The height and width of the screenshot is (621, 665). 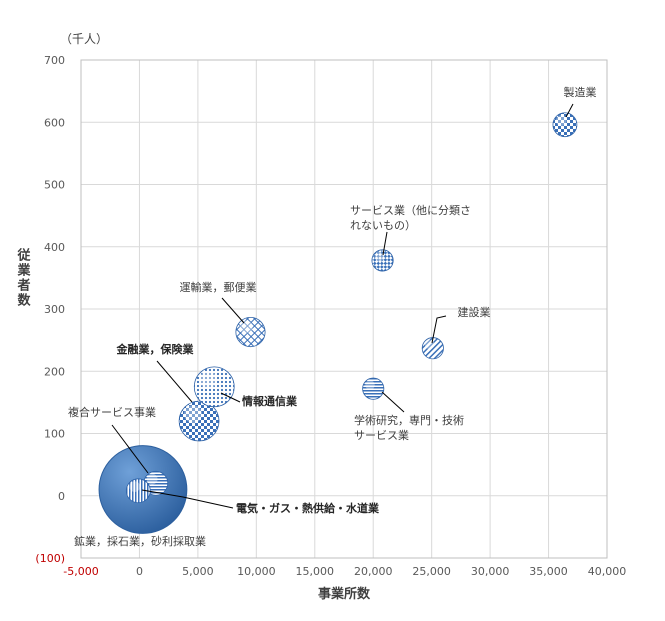 I want to click on x-tick-label: 10,000, so click(x=256, y=571).